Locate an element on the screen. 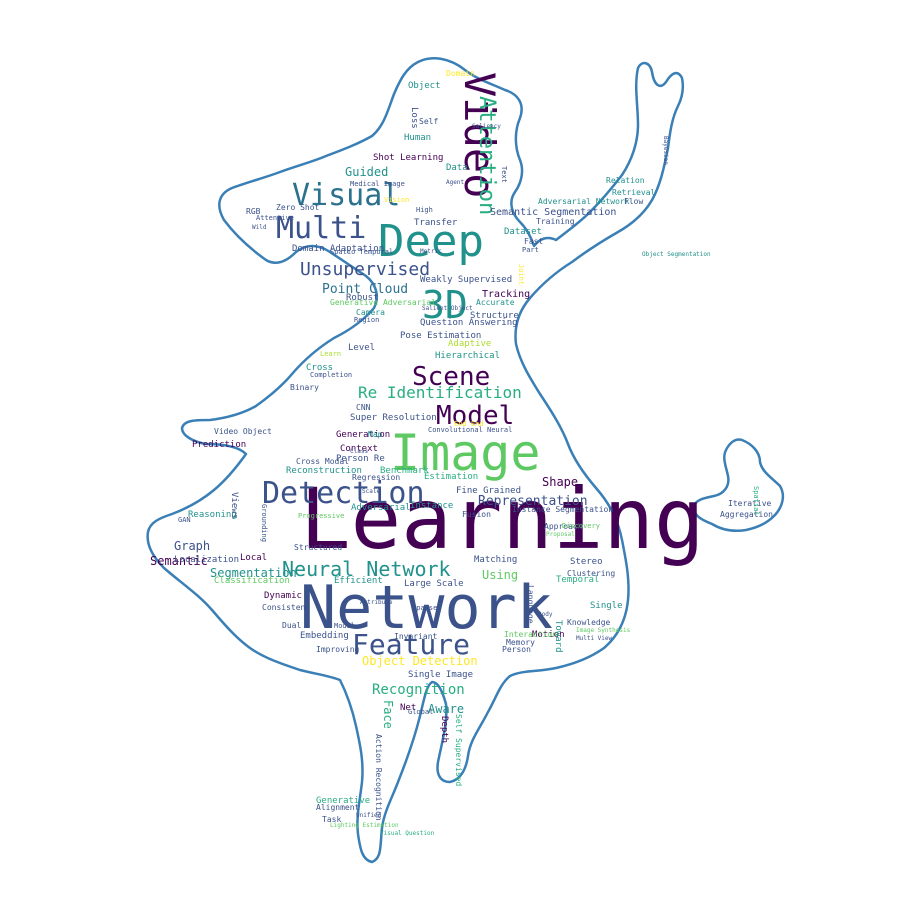 This screenshot has height=900, width=900. word-binary: Binary is located at coordinates (304, 387).